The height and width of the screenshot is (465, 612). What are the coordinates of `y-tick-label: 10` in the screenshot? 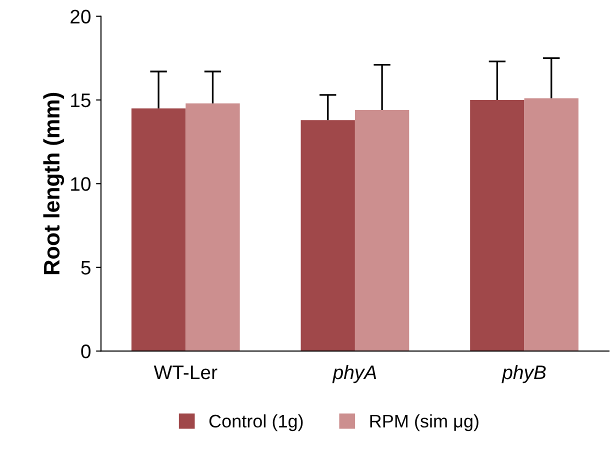 It's located at (80, 184).